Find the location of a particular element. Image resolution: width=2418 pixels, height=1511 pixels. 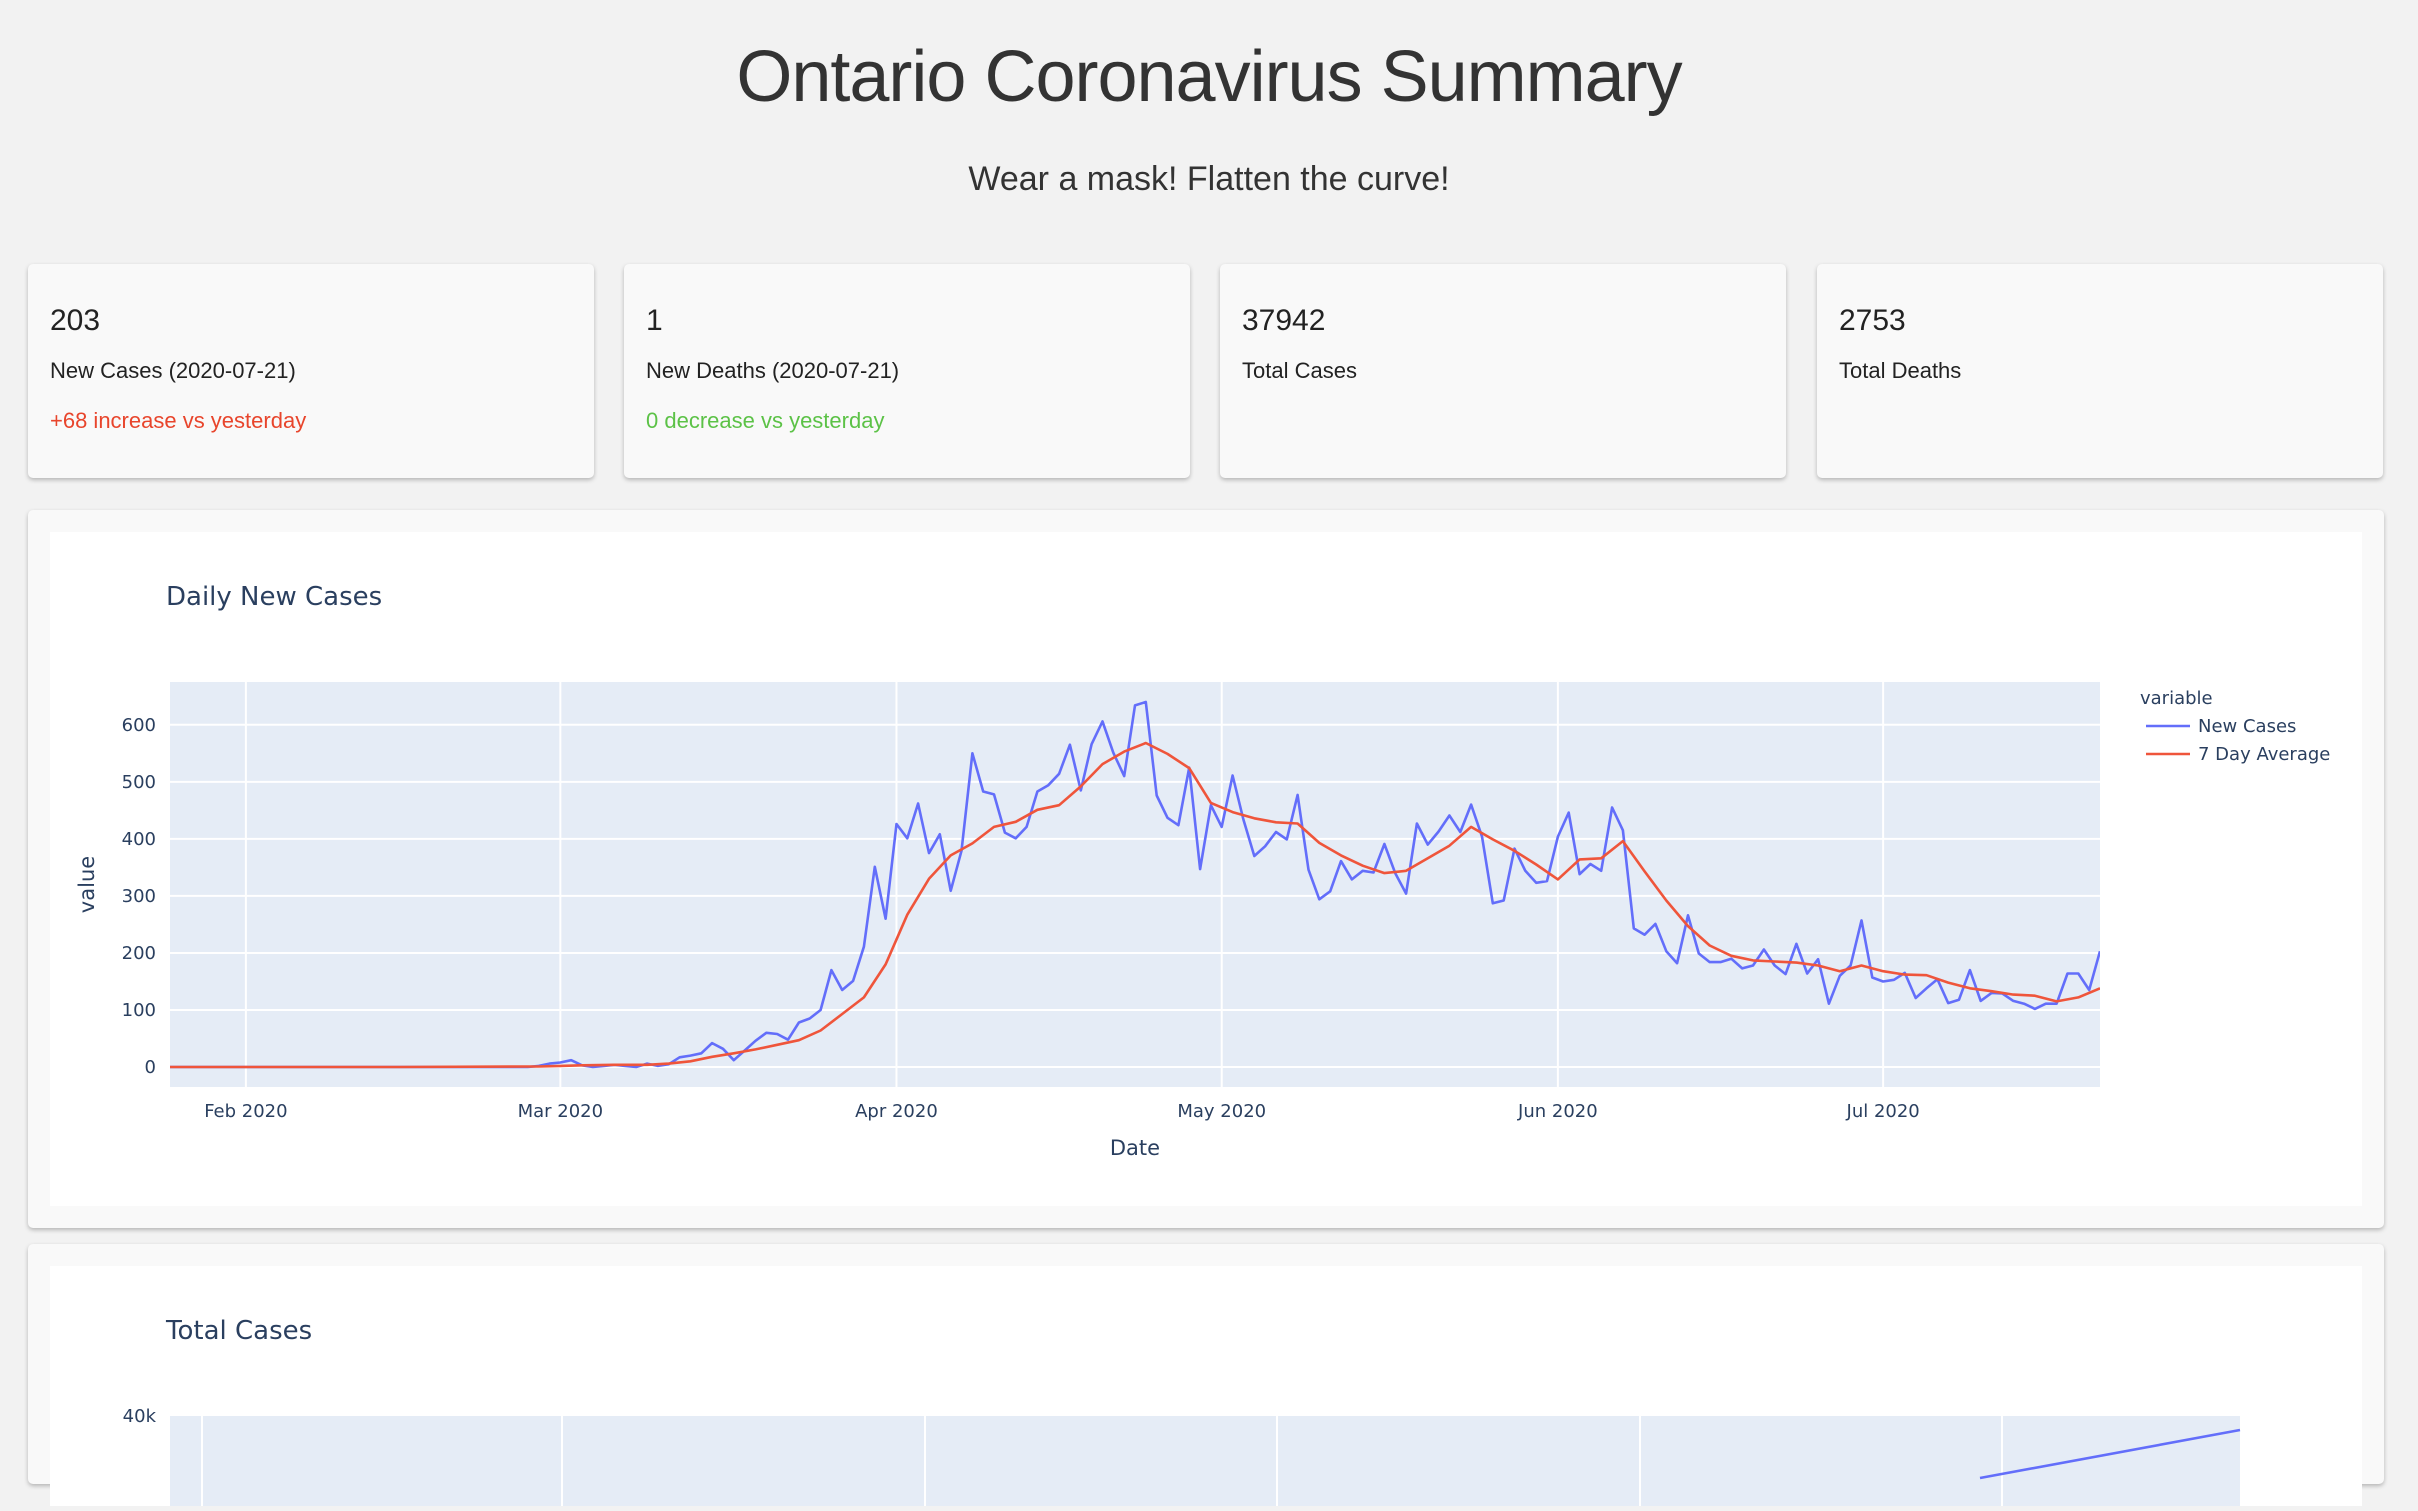

page-title: Ontario Coronavirus Summary is located at coordinates (1209, 77).